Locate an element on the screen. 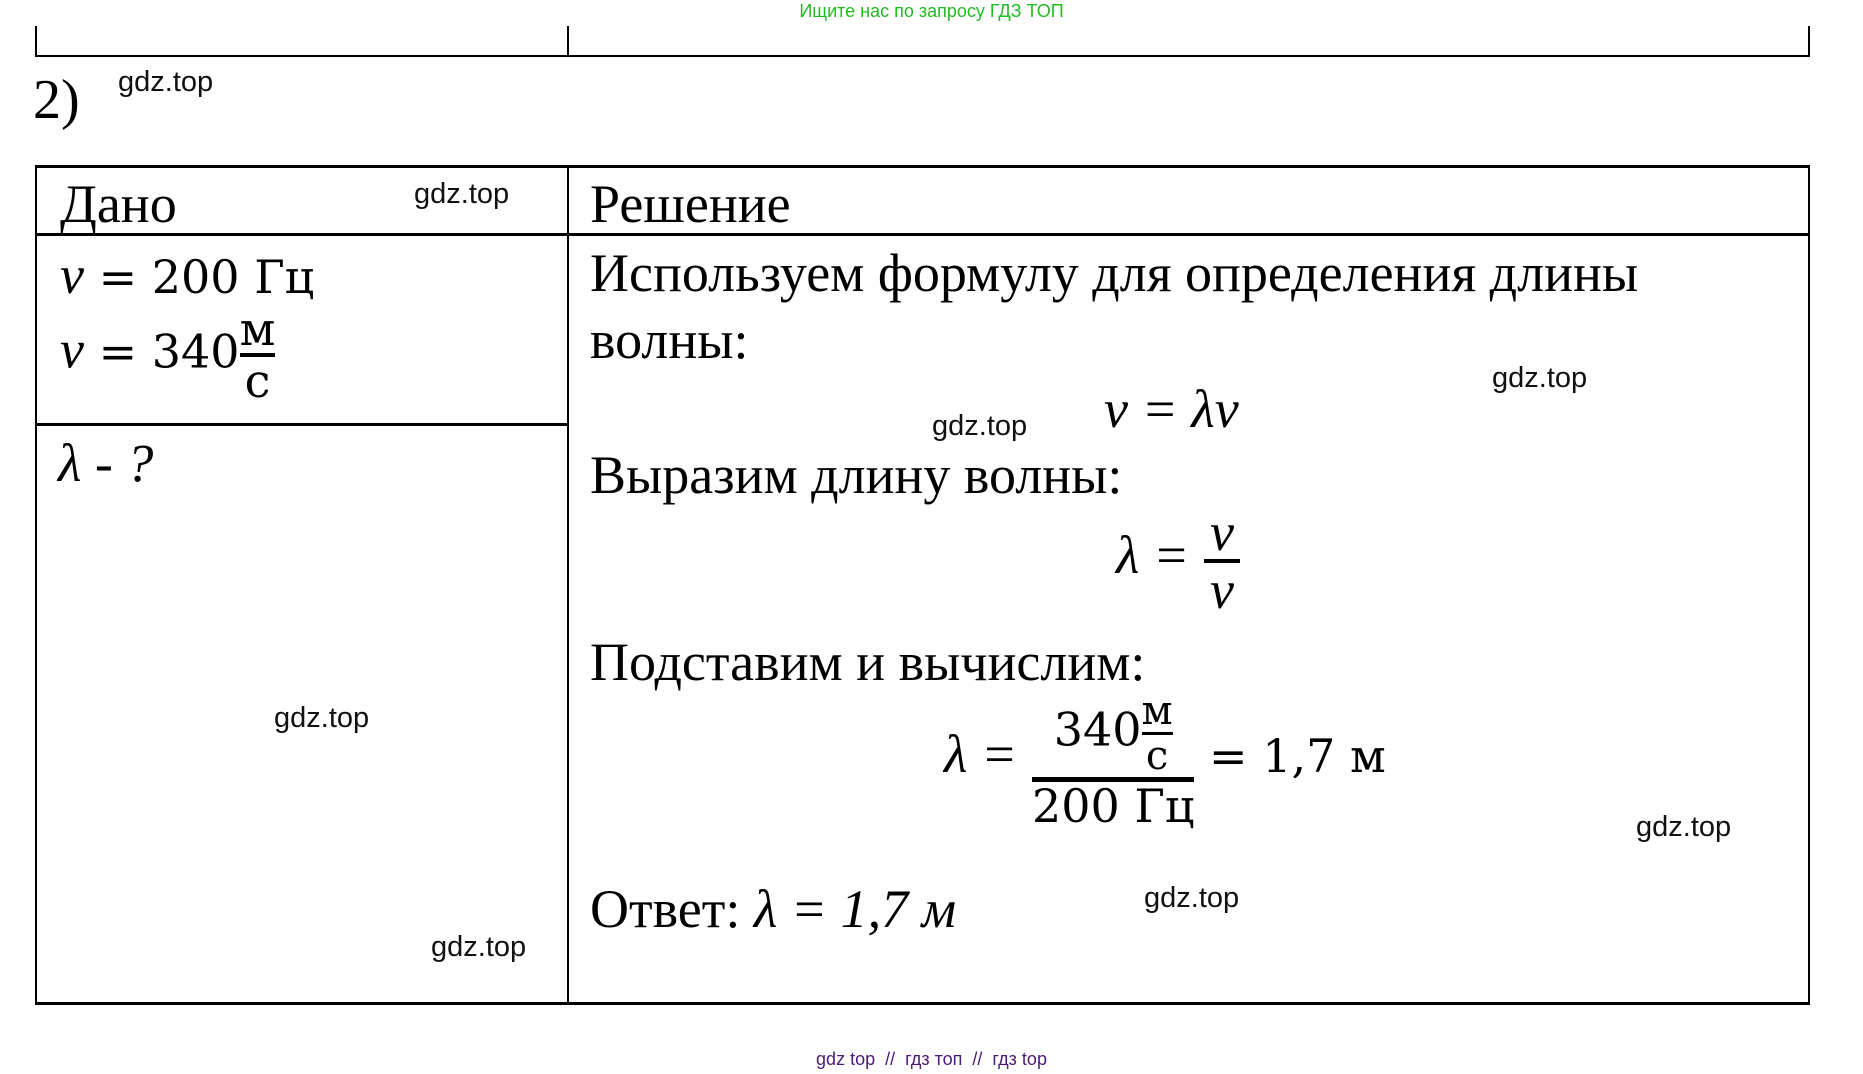 The image size is (1863, 1074). unit-num: м is located at coordinates (257, 329).